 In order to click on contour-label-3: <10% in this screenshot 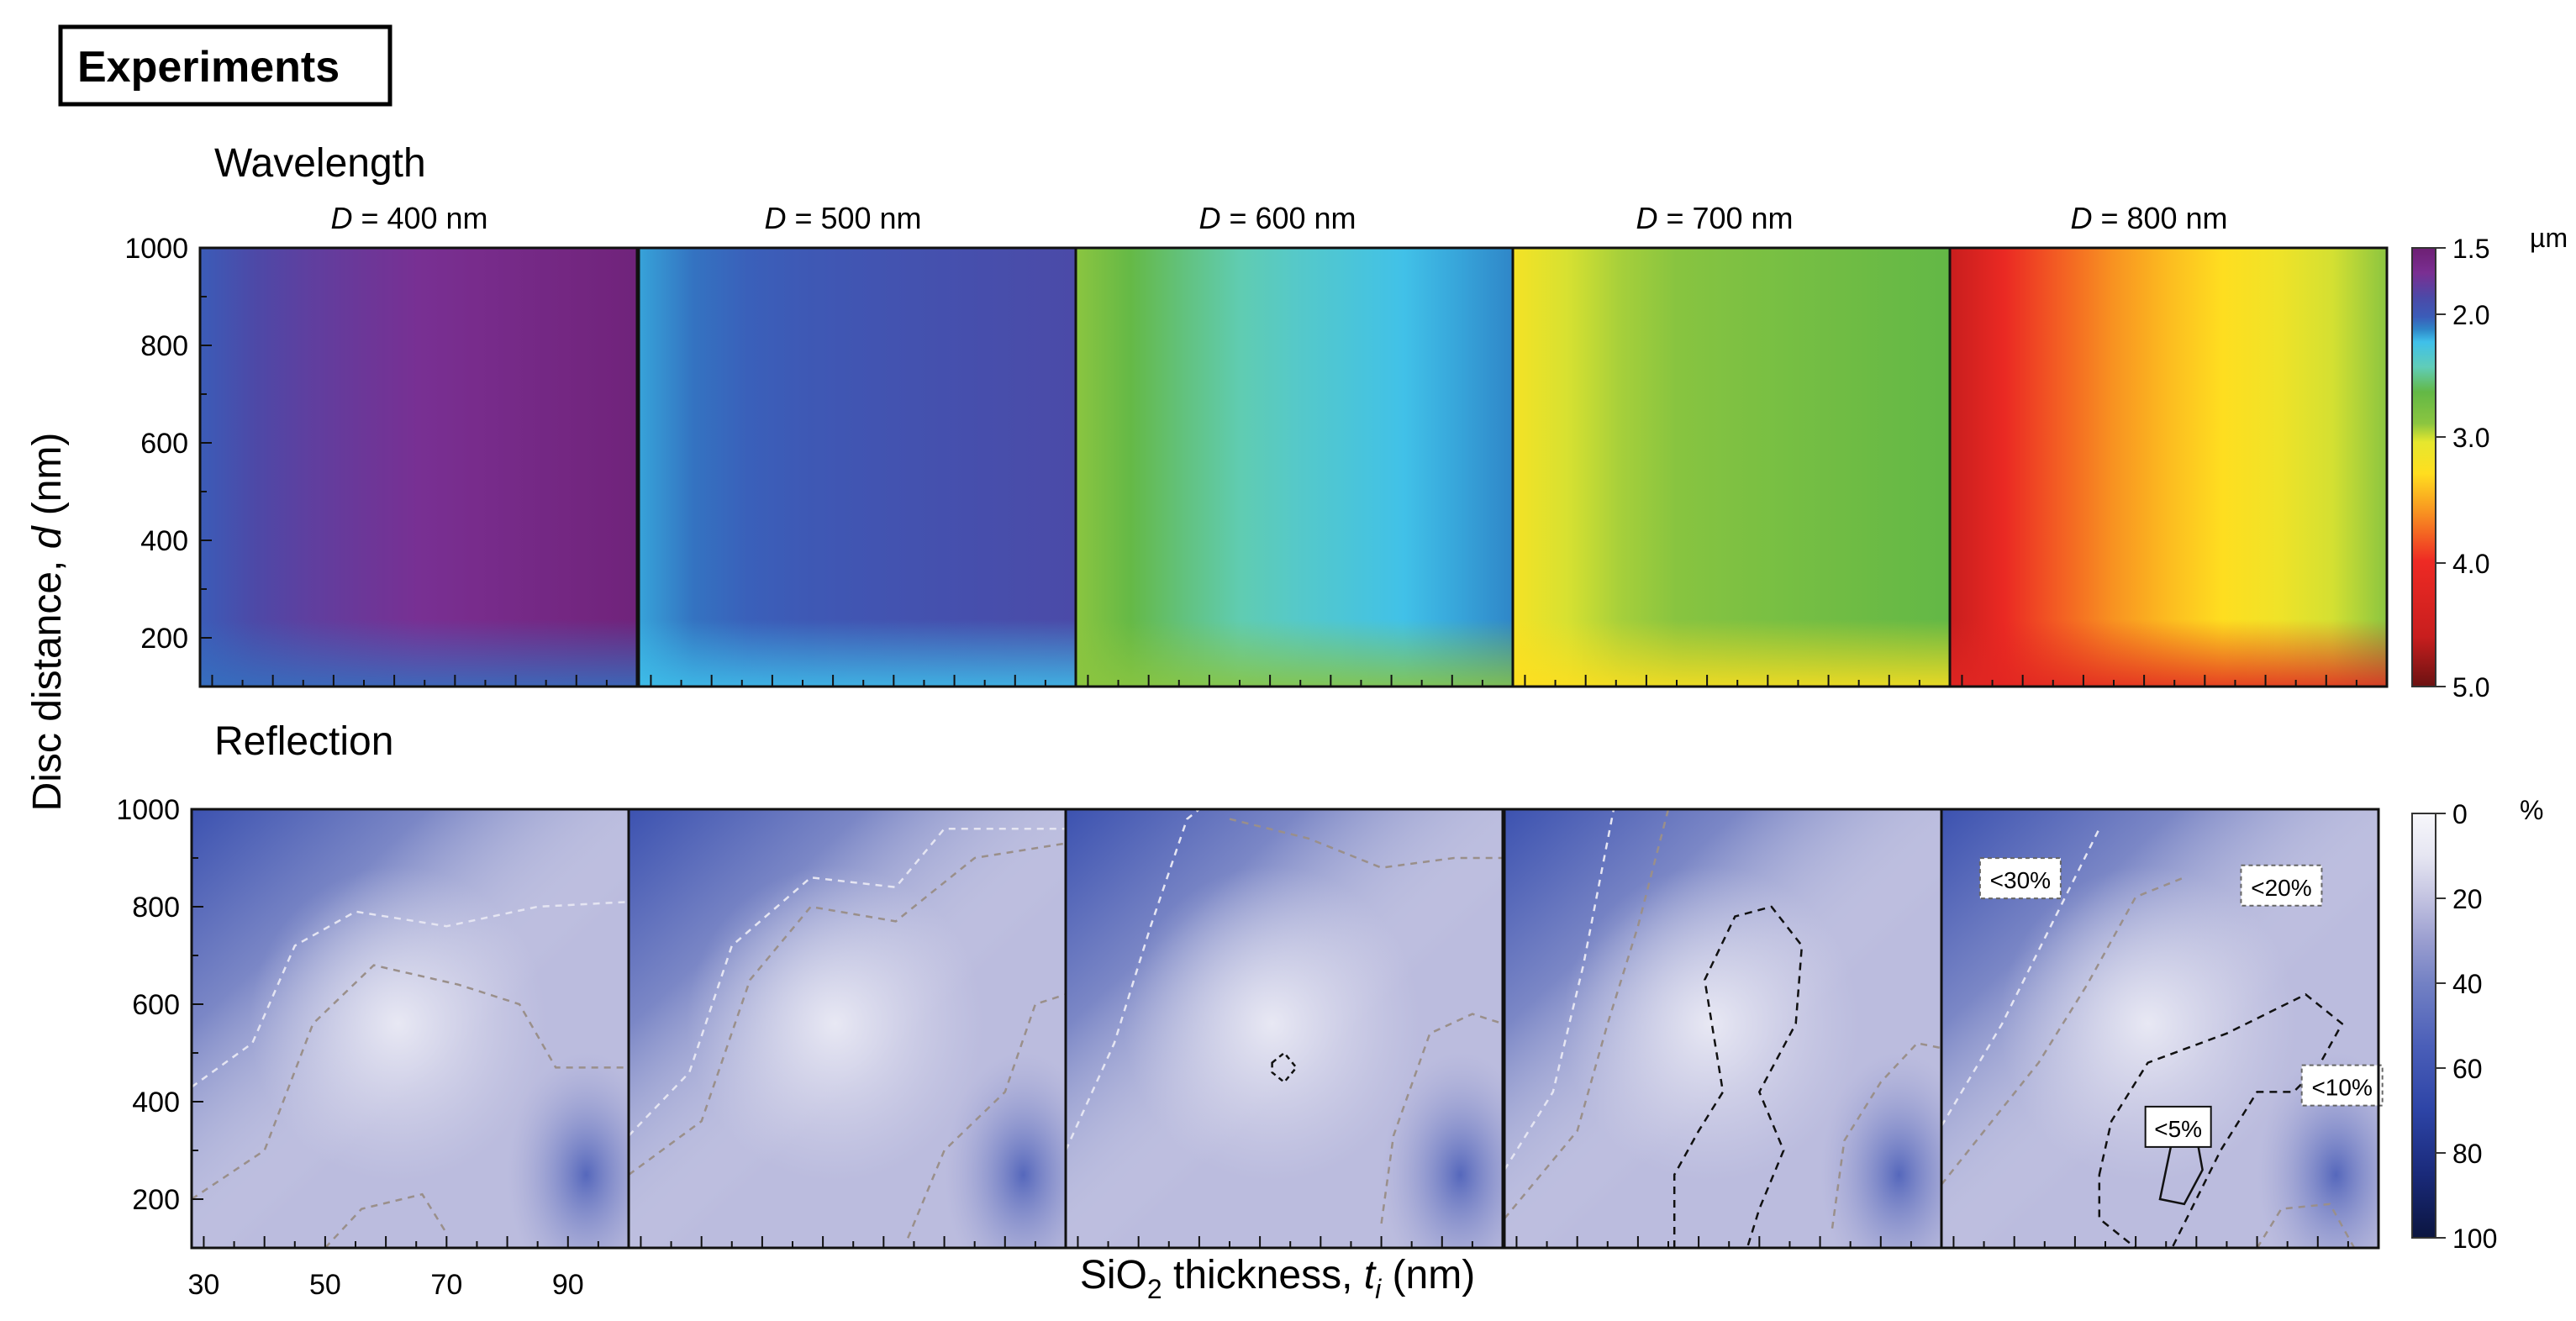, I will do `click(2341, 1088)`.